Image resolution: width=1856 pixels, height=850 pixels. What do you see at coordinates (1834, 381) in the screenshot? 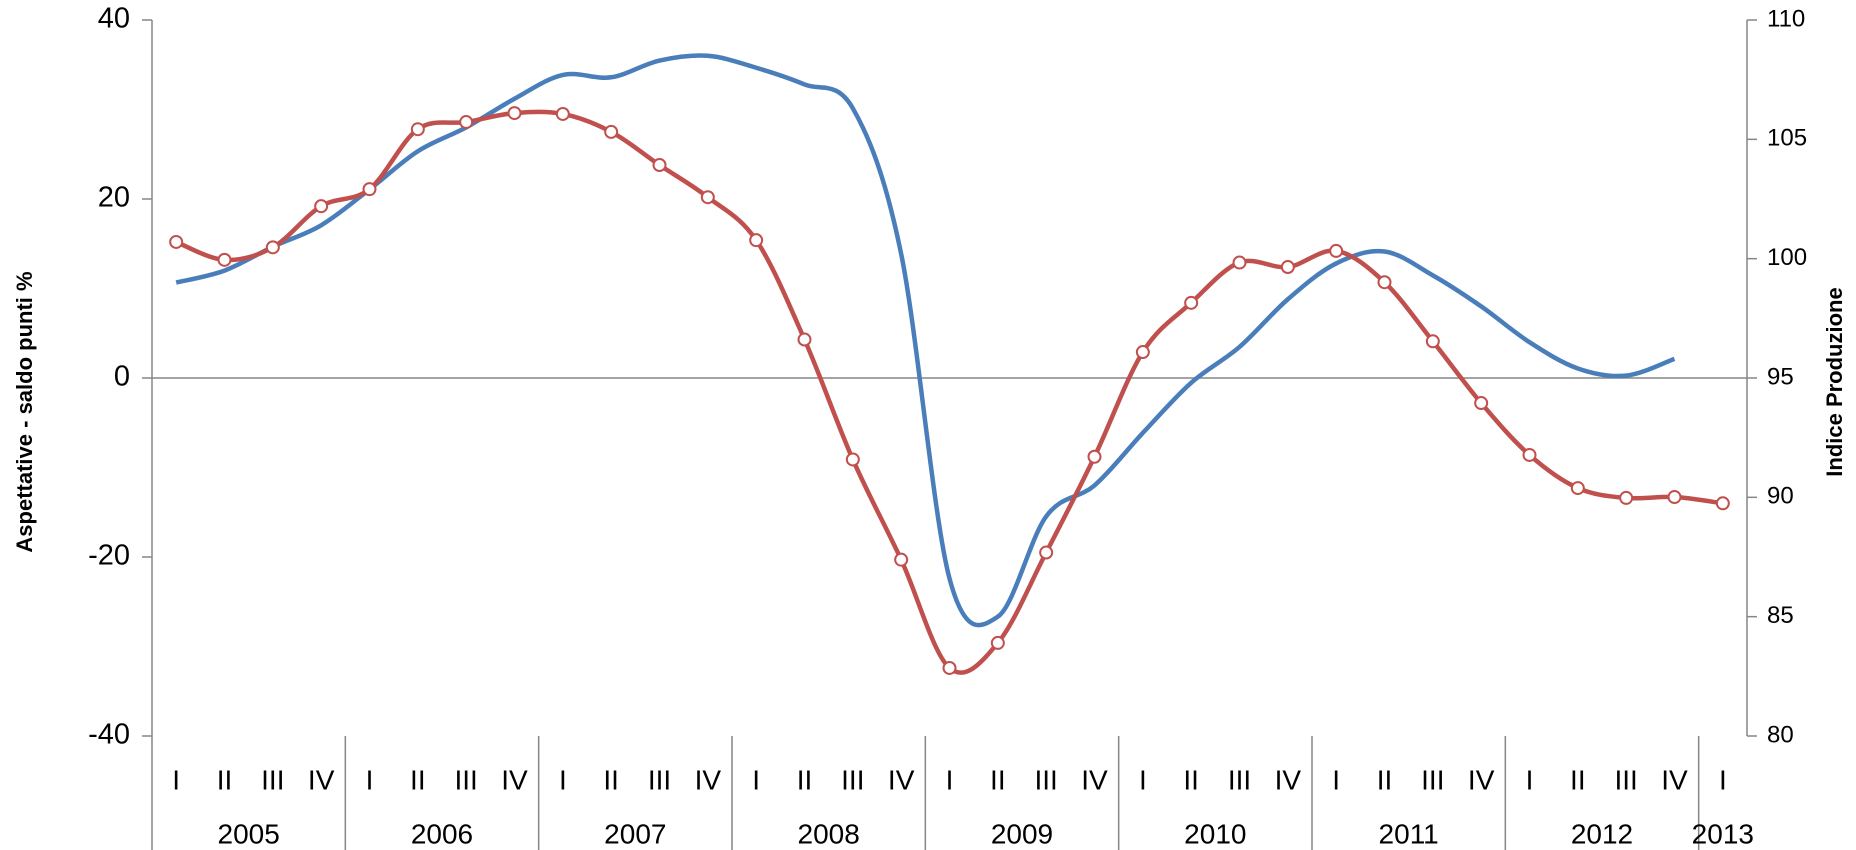
I see `y2-axis-title: Indice Produzione` at bounding box center [1834, 381].